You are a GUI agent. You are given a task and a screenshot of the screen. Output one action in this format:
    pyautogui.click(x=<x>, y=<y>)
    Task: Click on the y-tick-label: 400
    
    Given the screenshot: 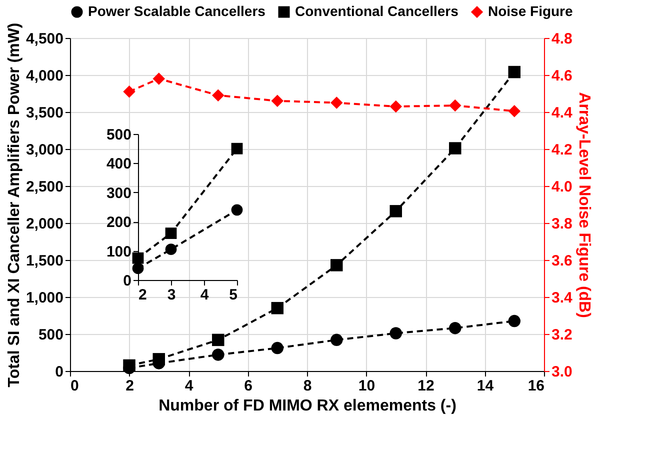 What is the action you would take?
    pyautogui.click(x=119, y=164)
    